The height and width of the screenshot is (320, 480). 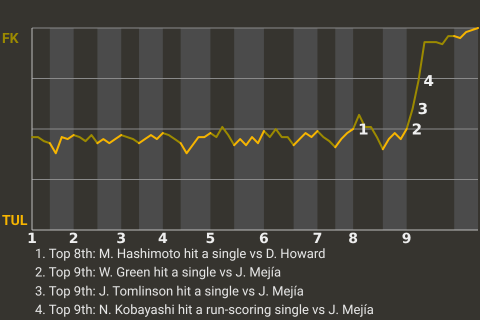 What do you see at coordinates (204, 310) in the screenshot?
I see `text: 4. Top 9th: N. Kobayashi hit a run-scoring single vs J. Mejía` at bounding box center [204, 310].